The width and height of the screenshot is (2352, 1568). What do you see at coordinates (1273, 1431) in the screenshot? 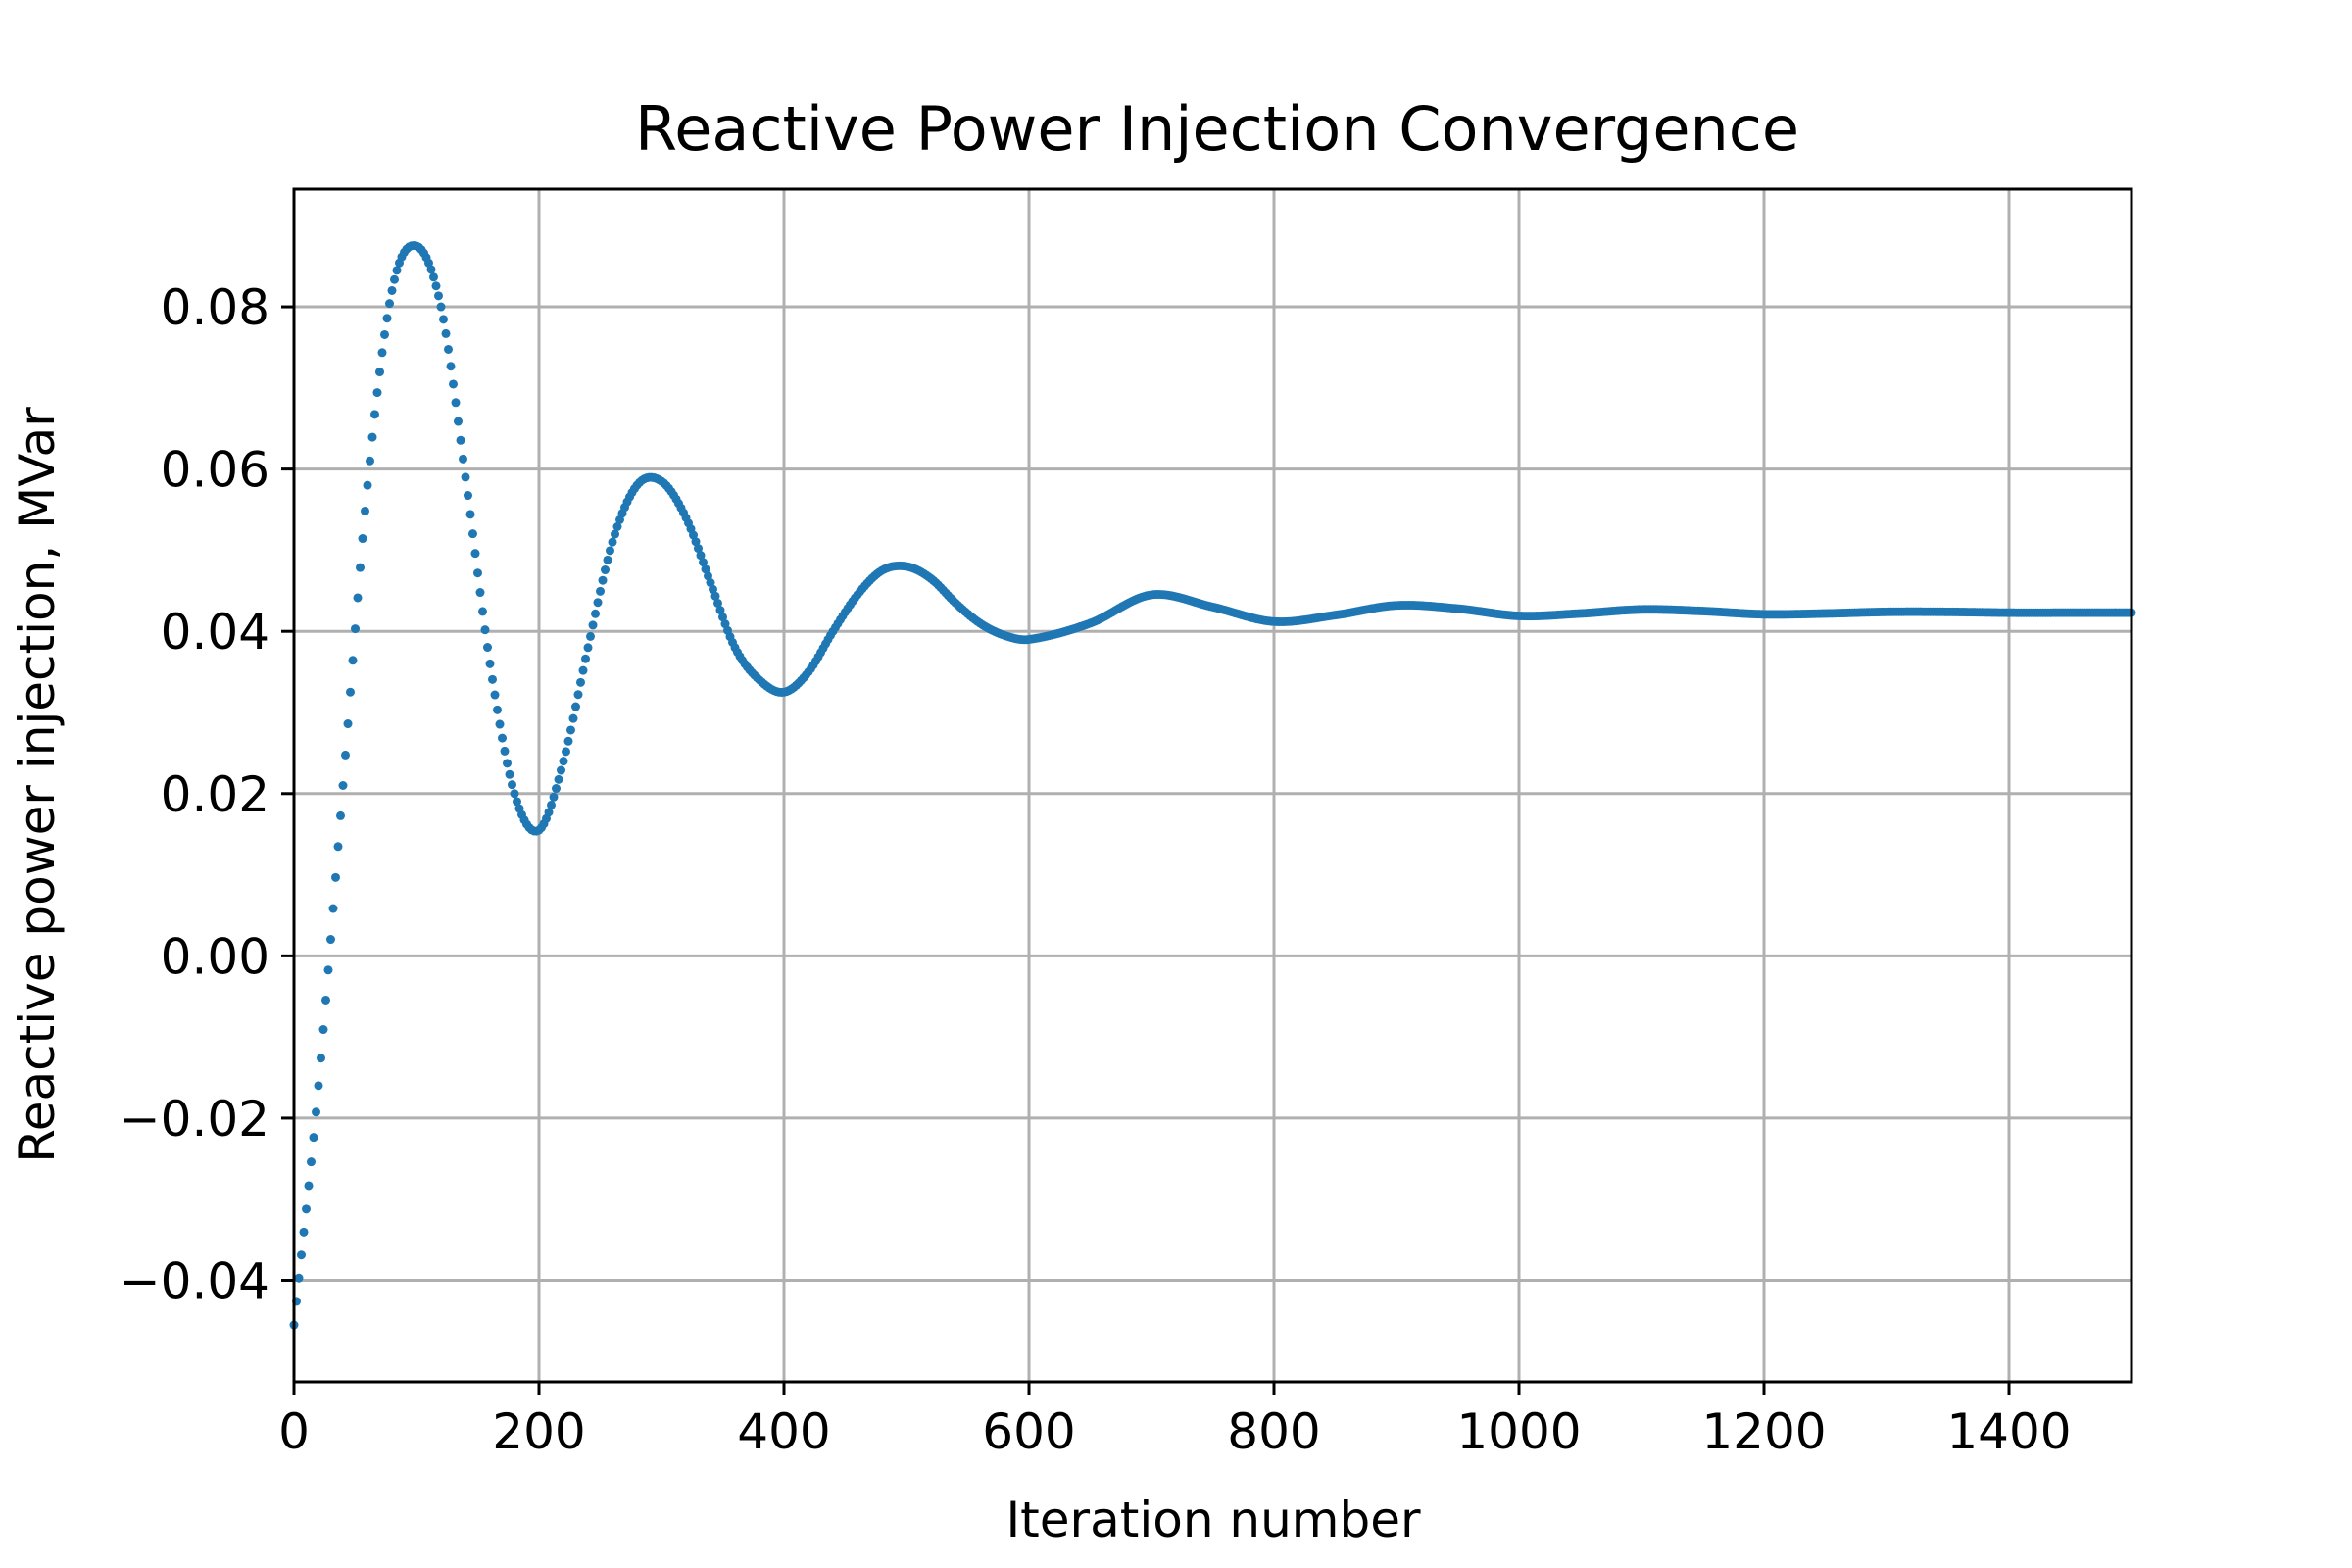
I see `x-tick-label: 800` at bounding box center [1273, 1431].